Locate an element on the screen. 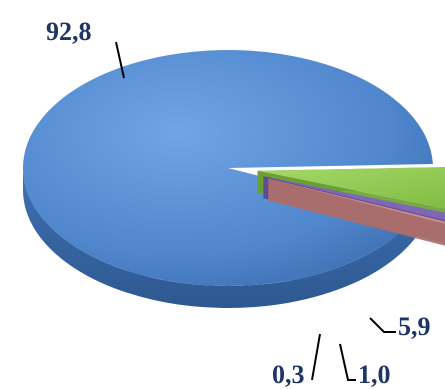  pie-slice-1-0-top is located at coordinates (354, 198).